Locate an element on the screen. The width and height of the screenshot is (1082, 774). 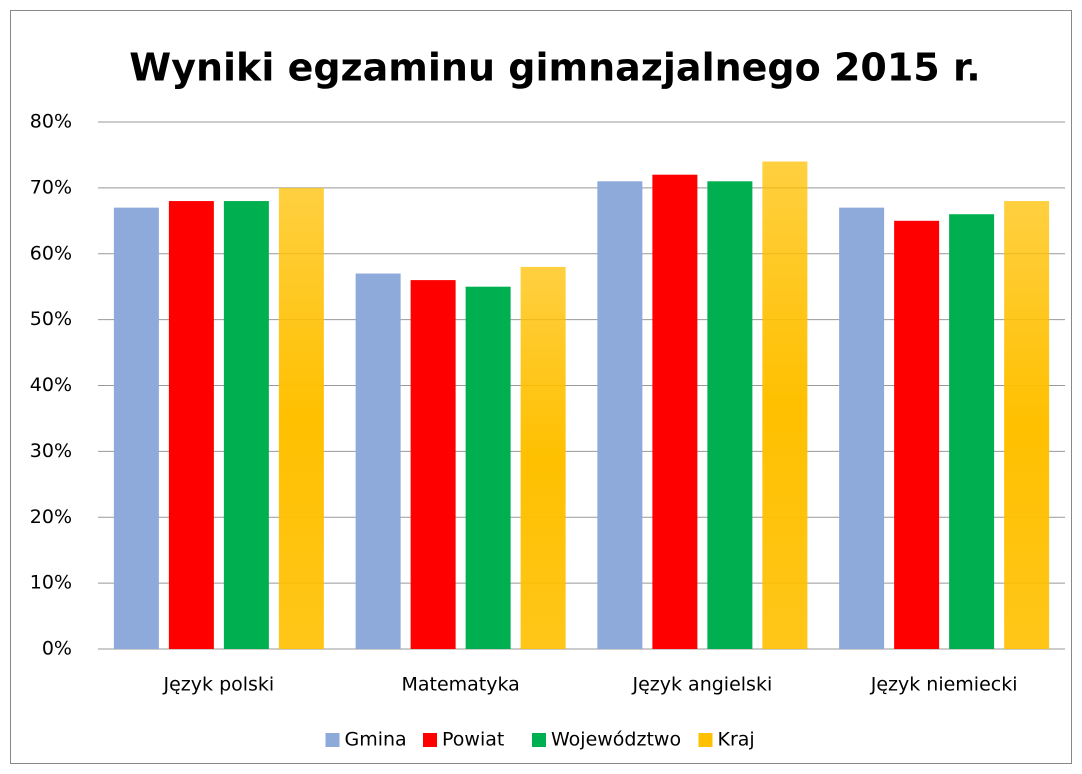
x-tick-label: Język angielski is located at coordinates (702, 685).